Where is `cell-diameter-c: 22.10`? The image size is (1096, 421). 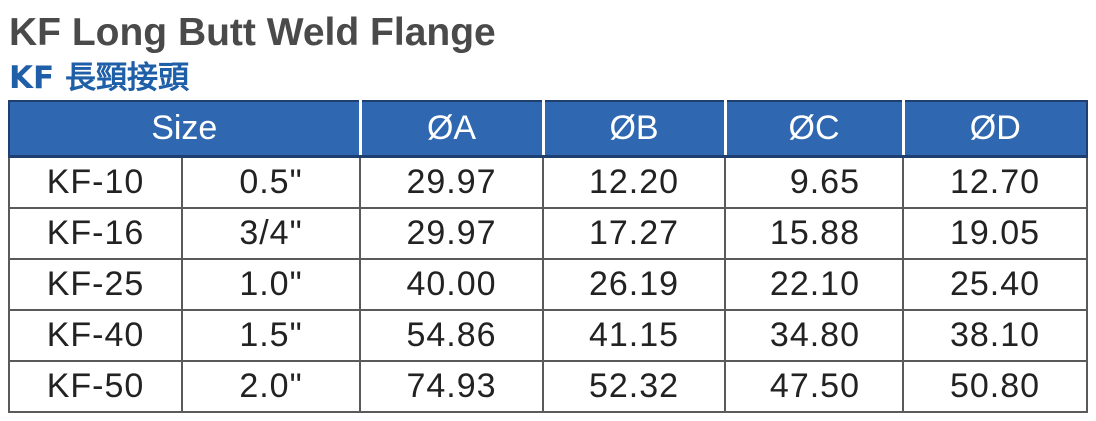
cell-diameter-c: 22.10 is located at coordinates (814, 284).